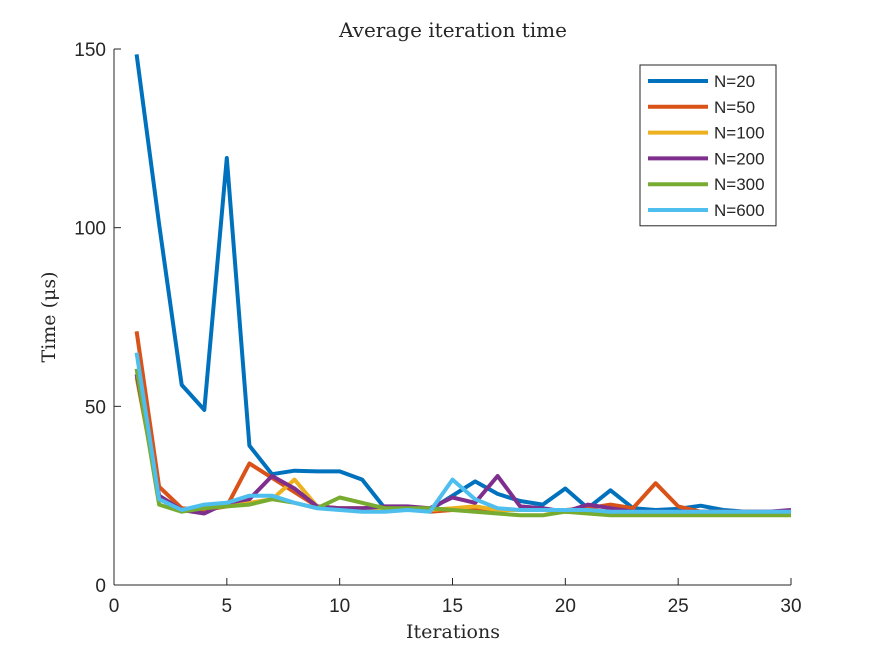 The image size is (875, 656). I want to click on x-axis: 0 5 10 15 20 25 30, so click(455, 597).